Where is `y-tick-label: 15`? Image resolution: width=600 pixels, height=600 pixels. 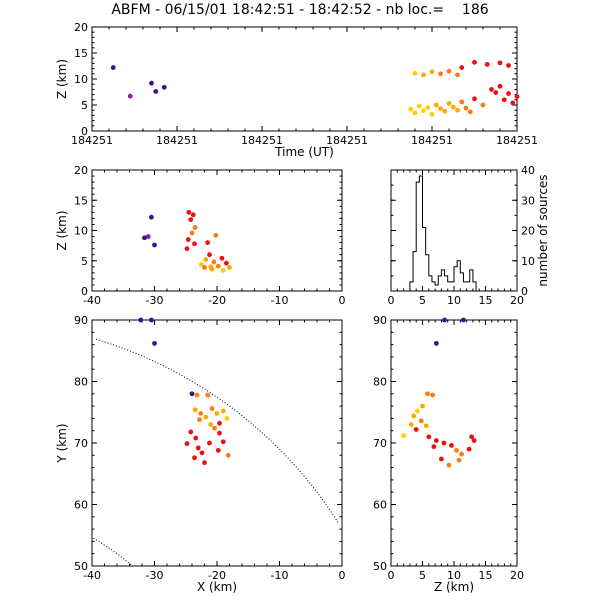
y-tick-label: 15 is located at coordinates (81, 200).